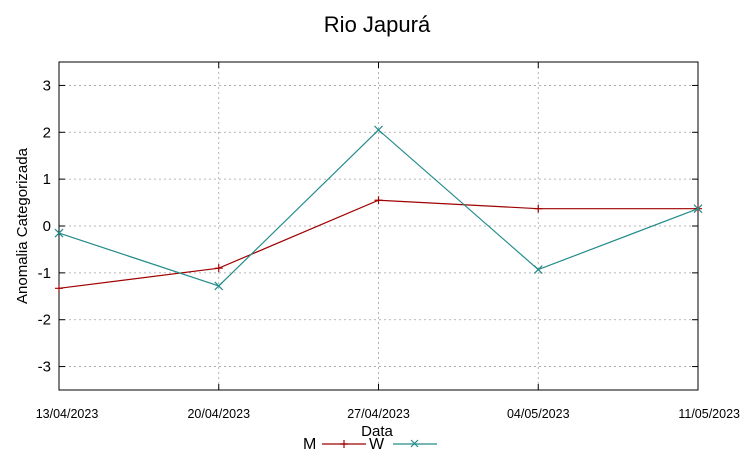  I want to click on legend-label-w: W, so click(377, 444).